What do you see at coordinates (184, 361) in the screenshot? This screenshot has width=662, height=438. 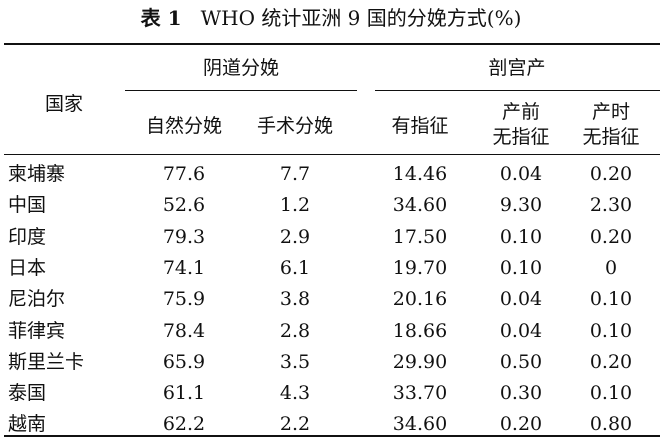 I see `value-cell: 65.9` at bounding box center [184, 361].